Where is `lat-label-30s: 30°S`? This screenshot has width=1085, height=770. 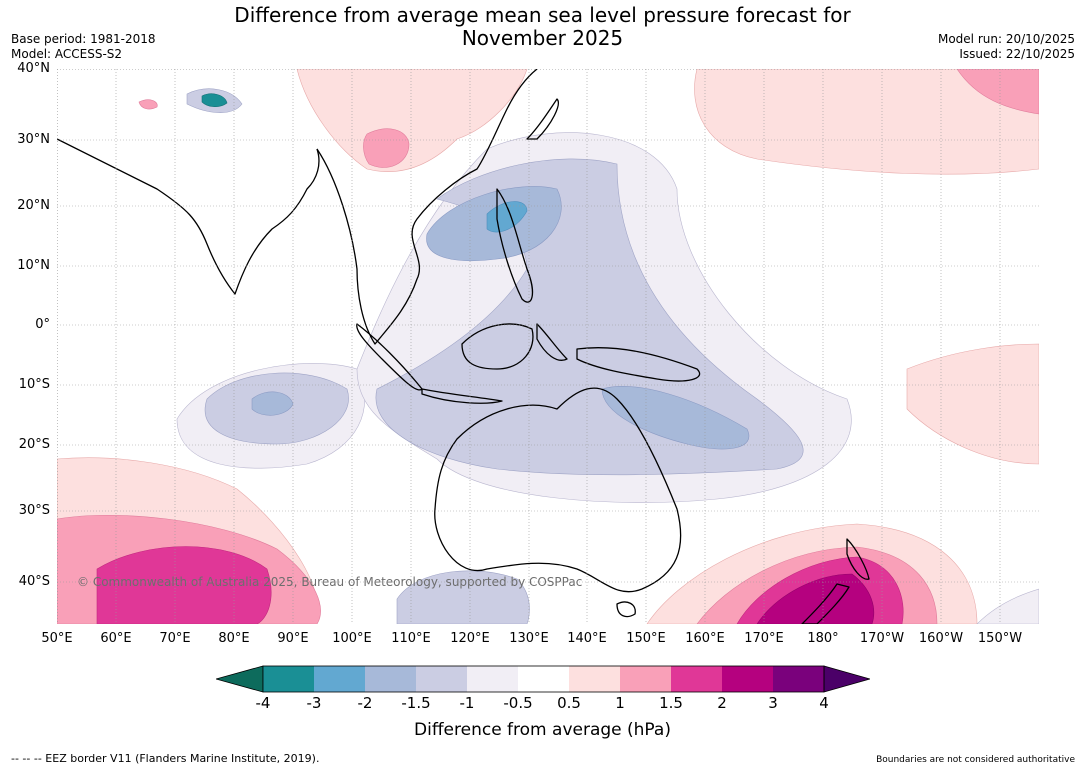 lat-label-30s: 30°S is located at coordinates (34, 510).